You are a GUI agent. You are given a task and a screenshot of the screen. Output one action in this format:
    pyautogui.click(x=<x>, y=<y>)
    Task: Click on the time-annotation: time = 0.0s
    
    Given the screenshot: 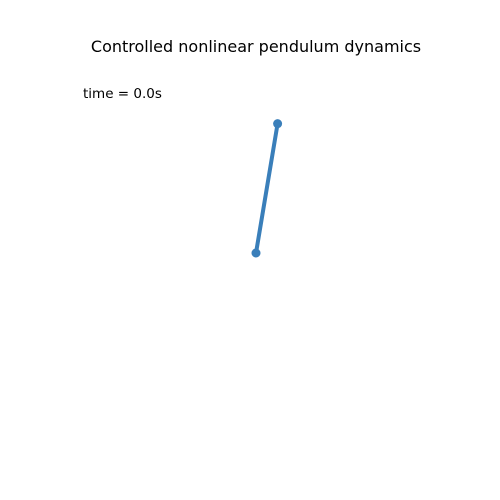 What is the action you would take?
    pyautogui.click(x=122, y=94)
    